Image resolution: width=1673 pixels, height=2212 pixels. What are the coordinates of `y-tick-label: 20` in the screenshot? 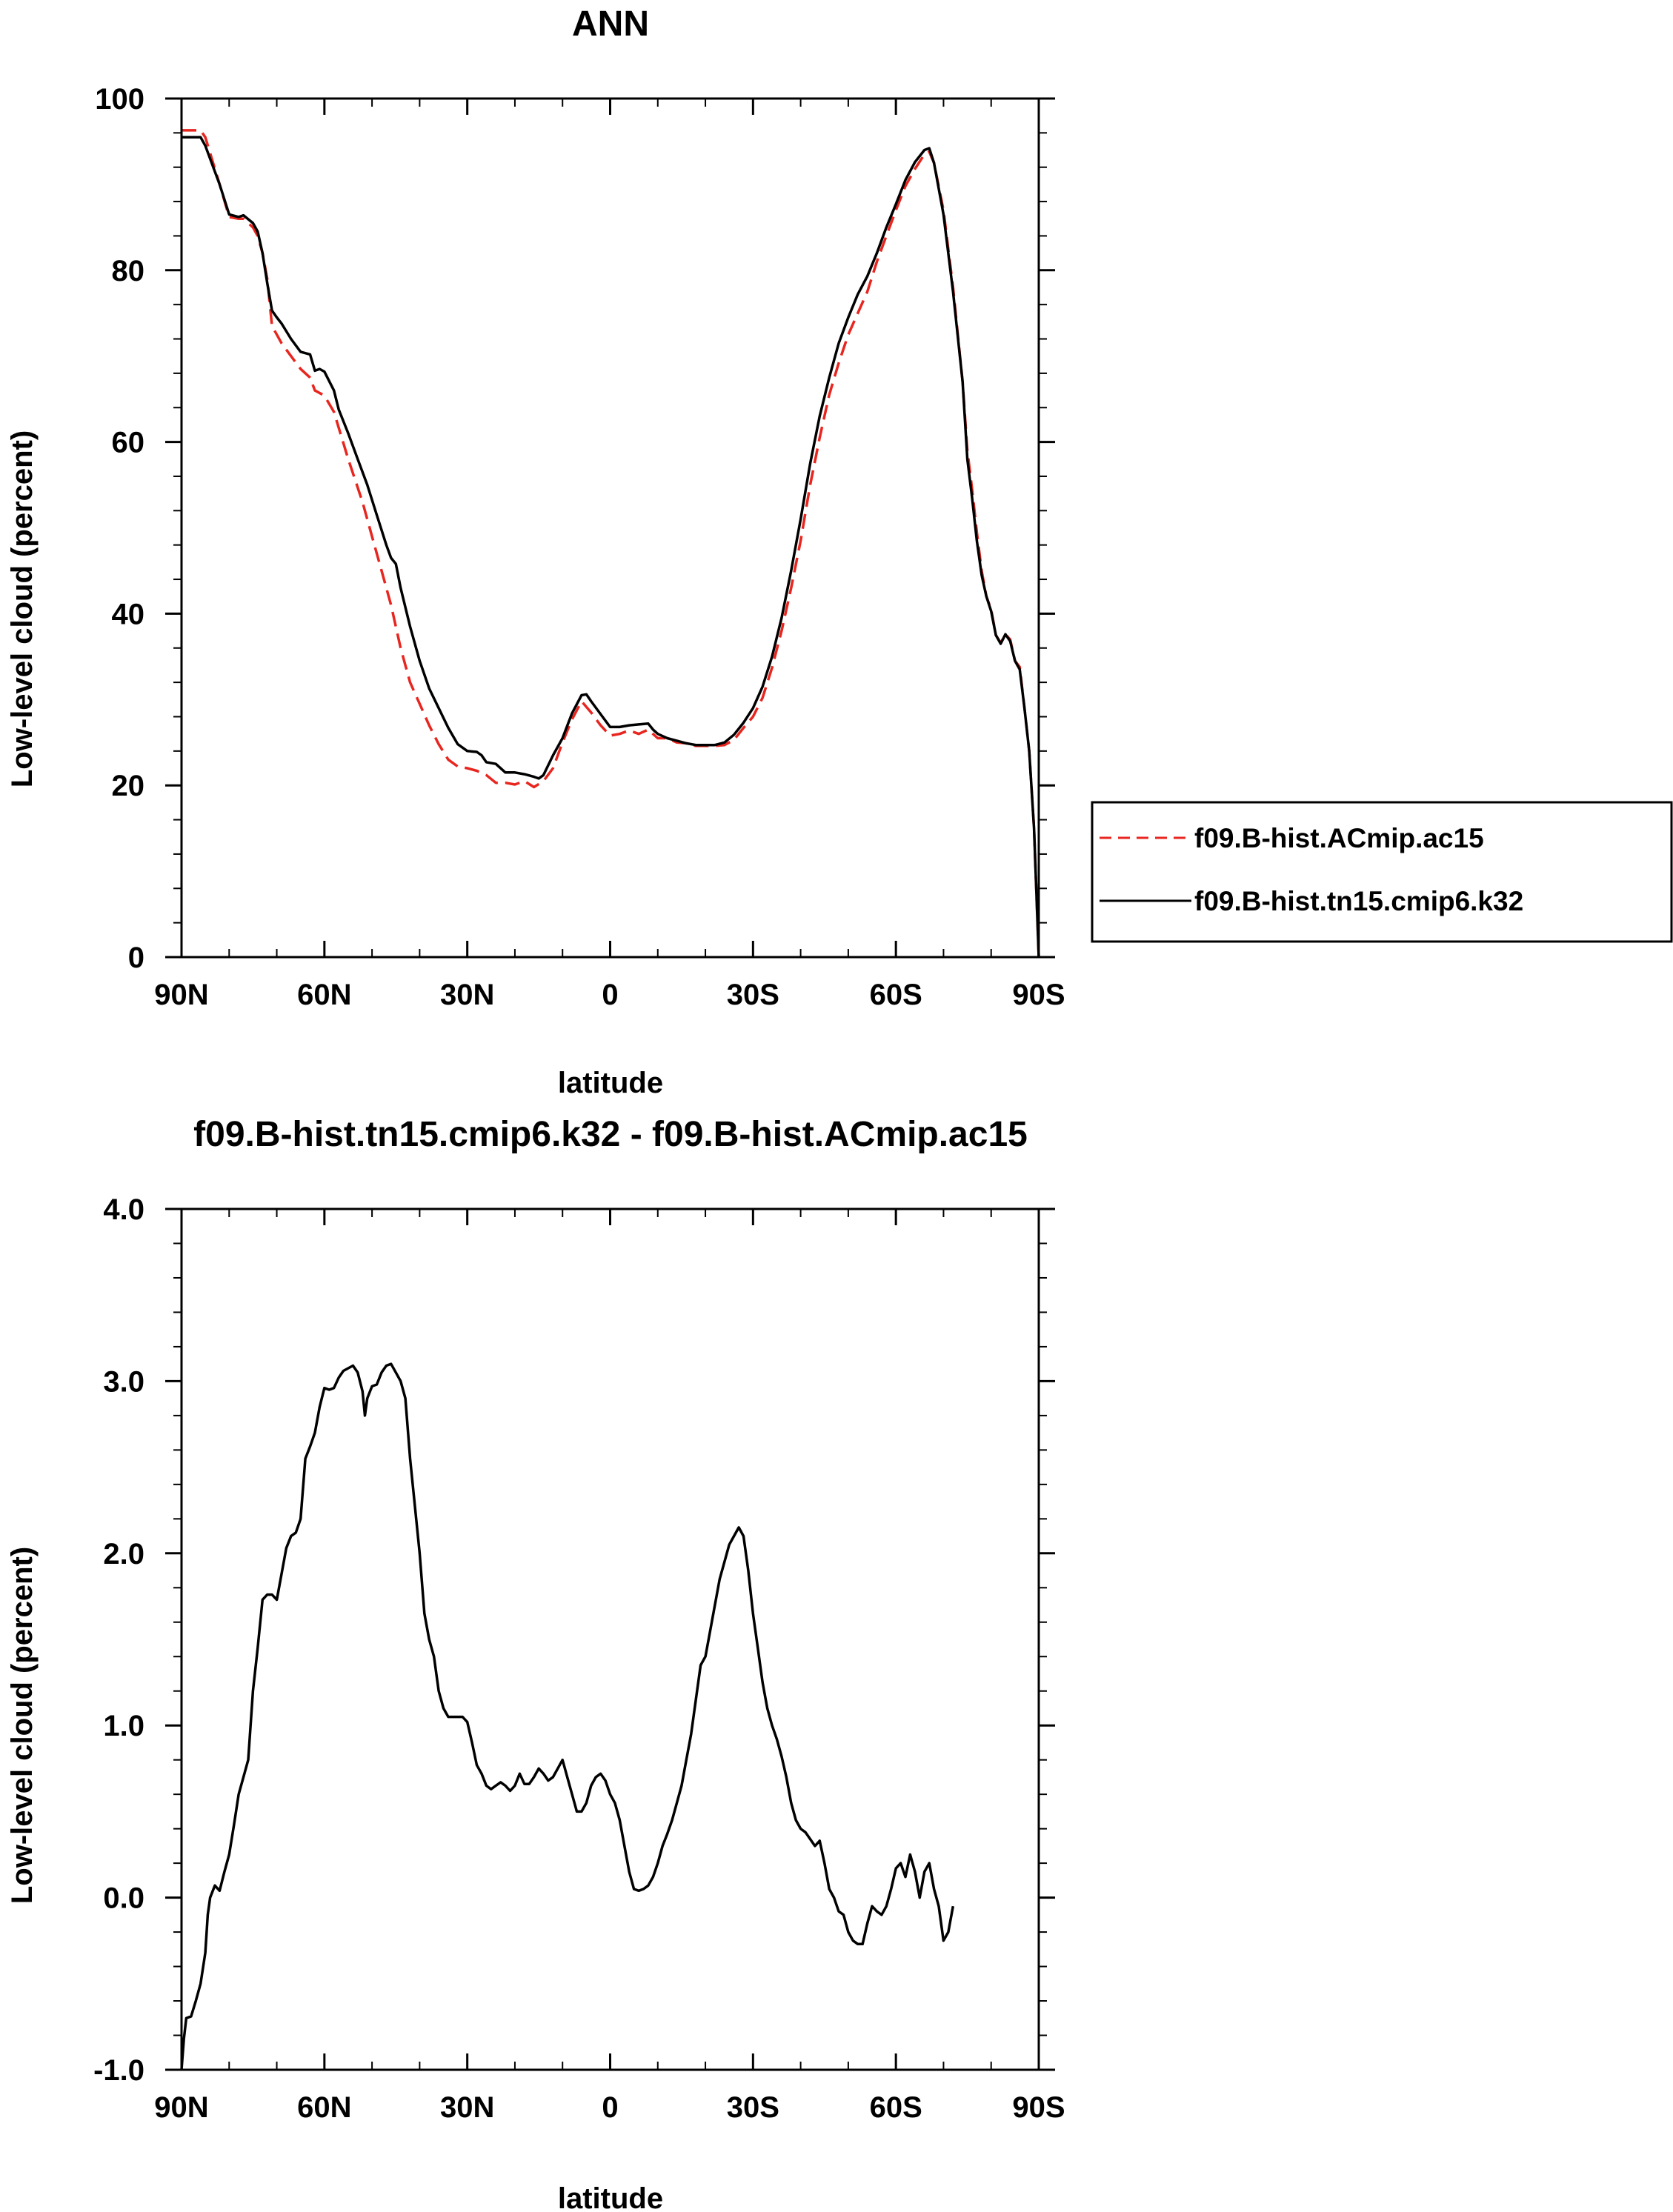 It's located at (128, 786).